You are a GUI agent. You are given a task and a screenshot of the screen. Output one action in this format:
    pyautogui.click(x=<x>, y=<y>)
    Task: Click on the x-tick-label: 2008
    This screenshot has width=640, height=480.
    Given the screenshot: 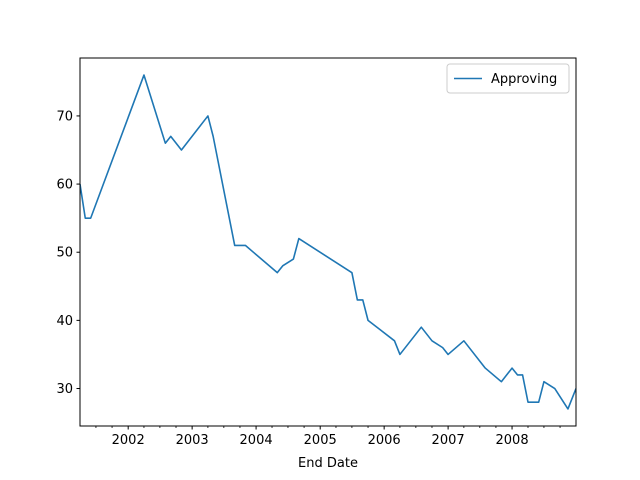 What is the action you would take?
    pyautogui.click(x=512, y=440)
    